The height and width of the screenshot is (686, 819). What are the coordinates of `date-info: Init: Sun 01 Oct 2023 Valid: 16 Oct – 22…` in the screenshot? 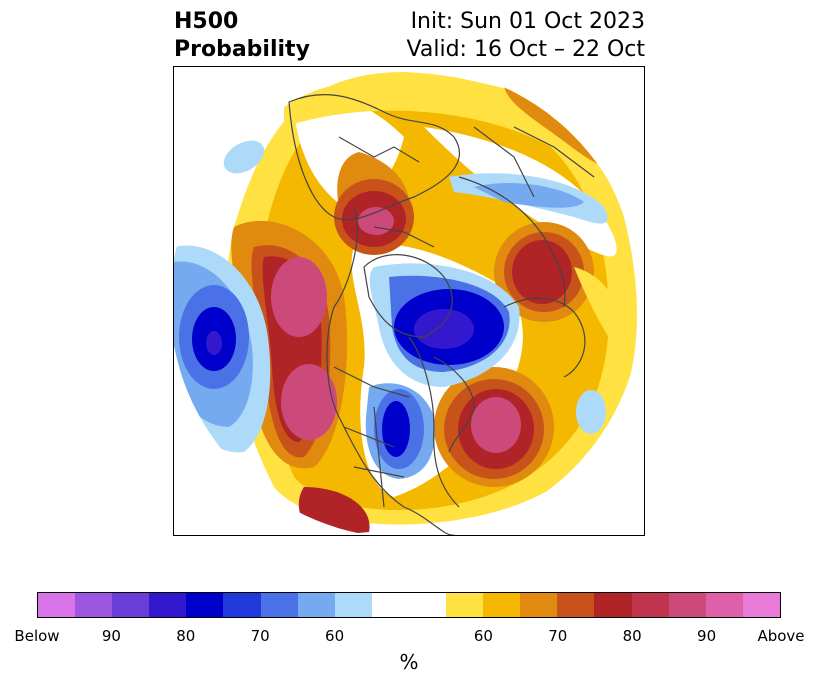 It's located at (526, 36).